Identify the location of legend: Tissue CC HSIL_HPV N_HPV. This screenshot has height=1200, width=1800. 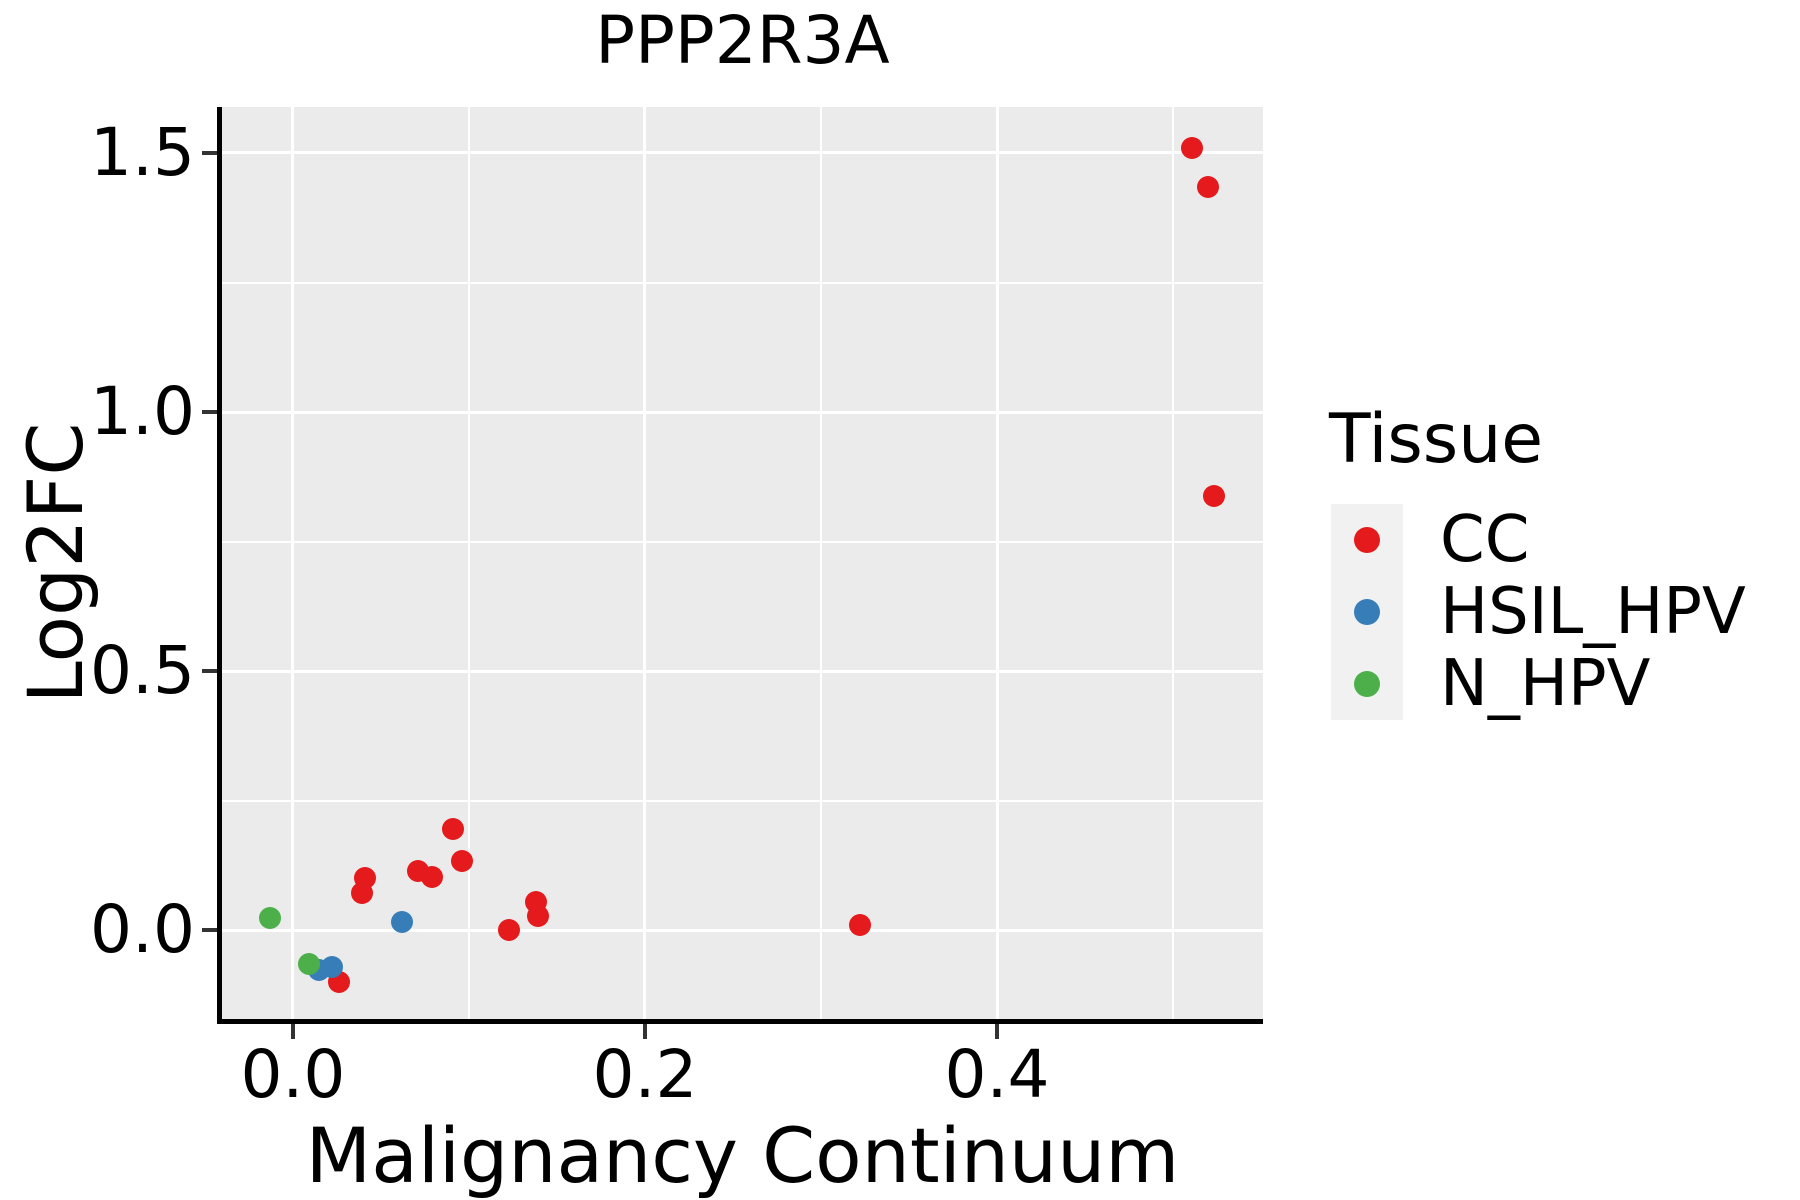
(1537, 560).